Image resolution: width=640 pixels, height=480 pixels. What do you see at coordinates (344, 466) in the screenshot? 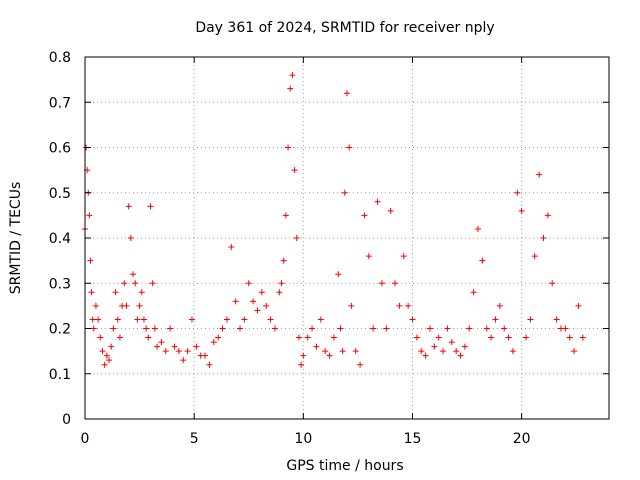
I see `x-axis-label: GPS time / hours` at bounding box center [344, 466].